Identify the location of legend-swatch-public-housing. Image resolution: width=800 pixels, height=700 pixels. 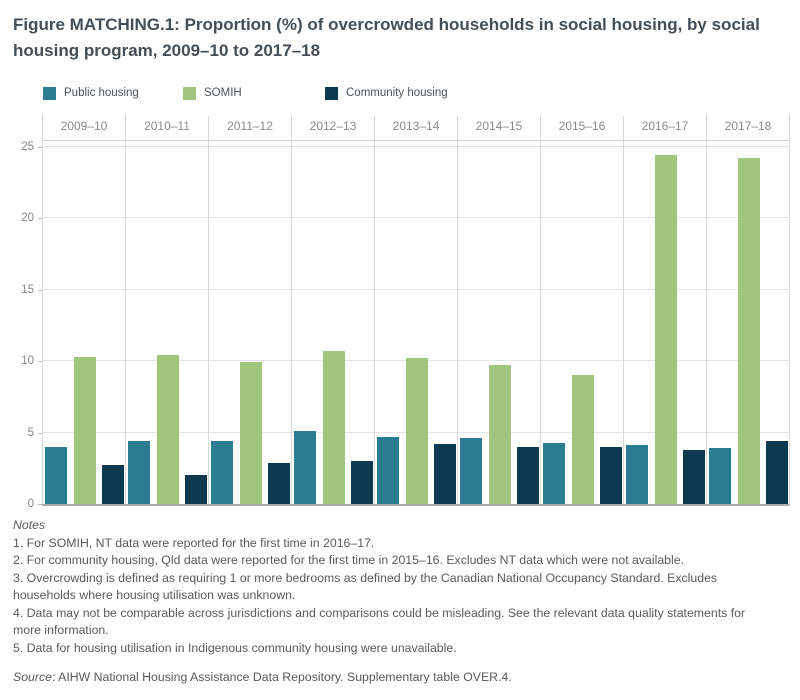
(49, 93).